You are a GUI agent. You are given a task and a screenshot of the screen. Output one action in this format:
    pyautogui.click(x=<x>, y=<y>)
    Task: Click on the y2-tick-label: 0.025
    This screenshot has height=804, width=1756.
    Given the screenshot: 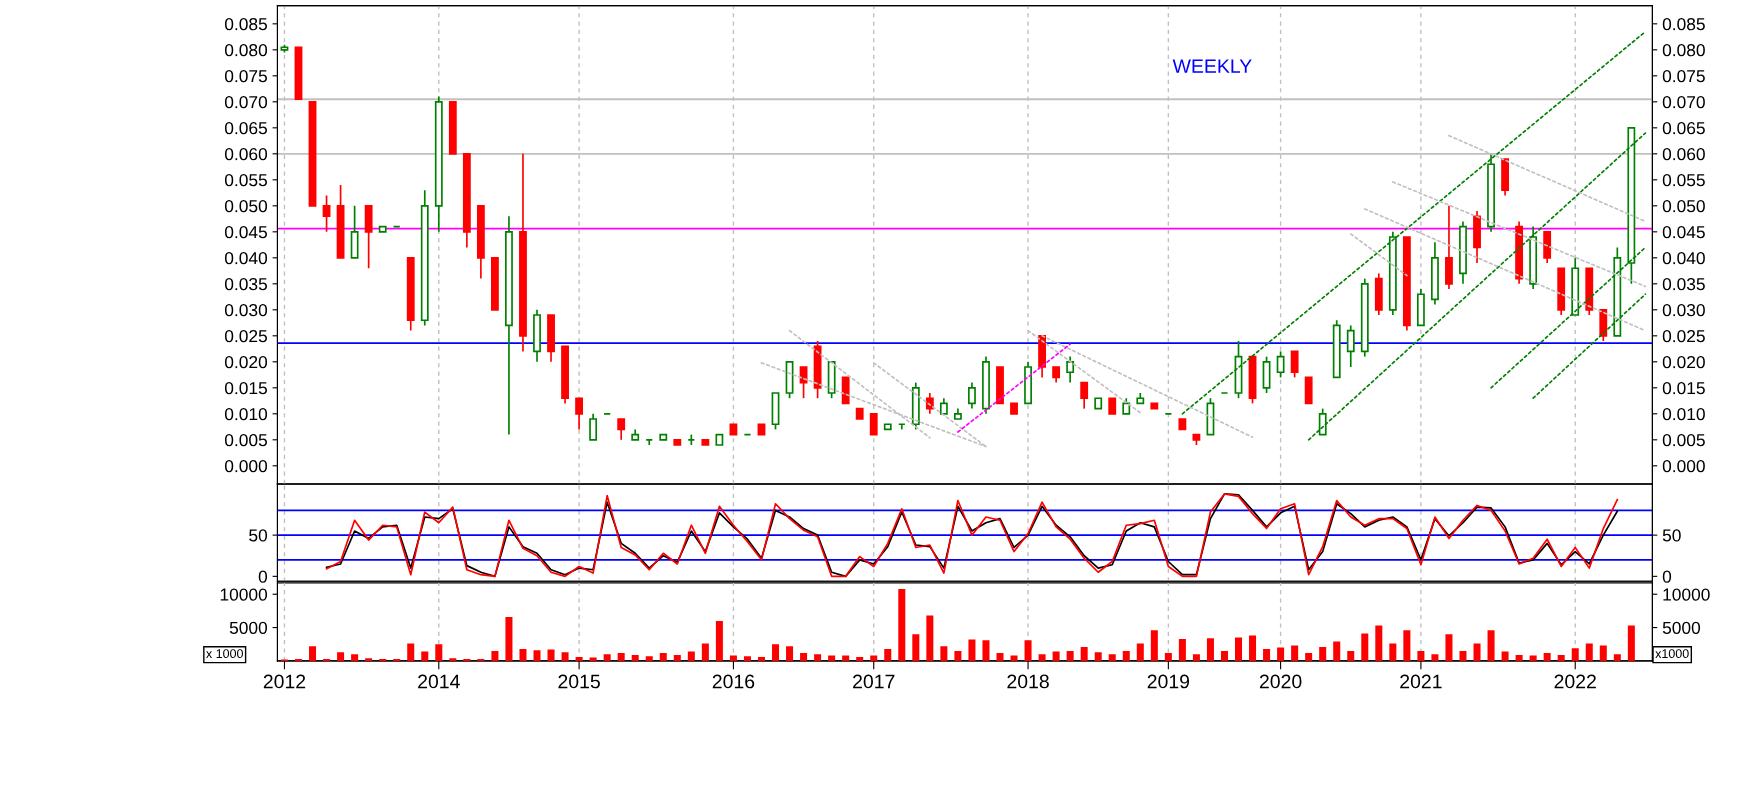 What is the action you would take?
    pyautogui.click(x=1683, y=336)
    